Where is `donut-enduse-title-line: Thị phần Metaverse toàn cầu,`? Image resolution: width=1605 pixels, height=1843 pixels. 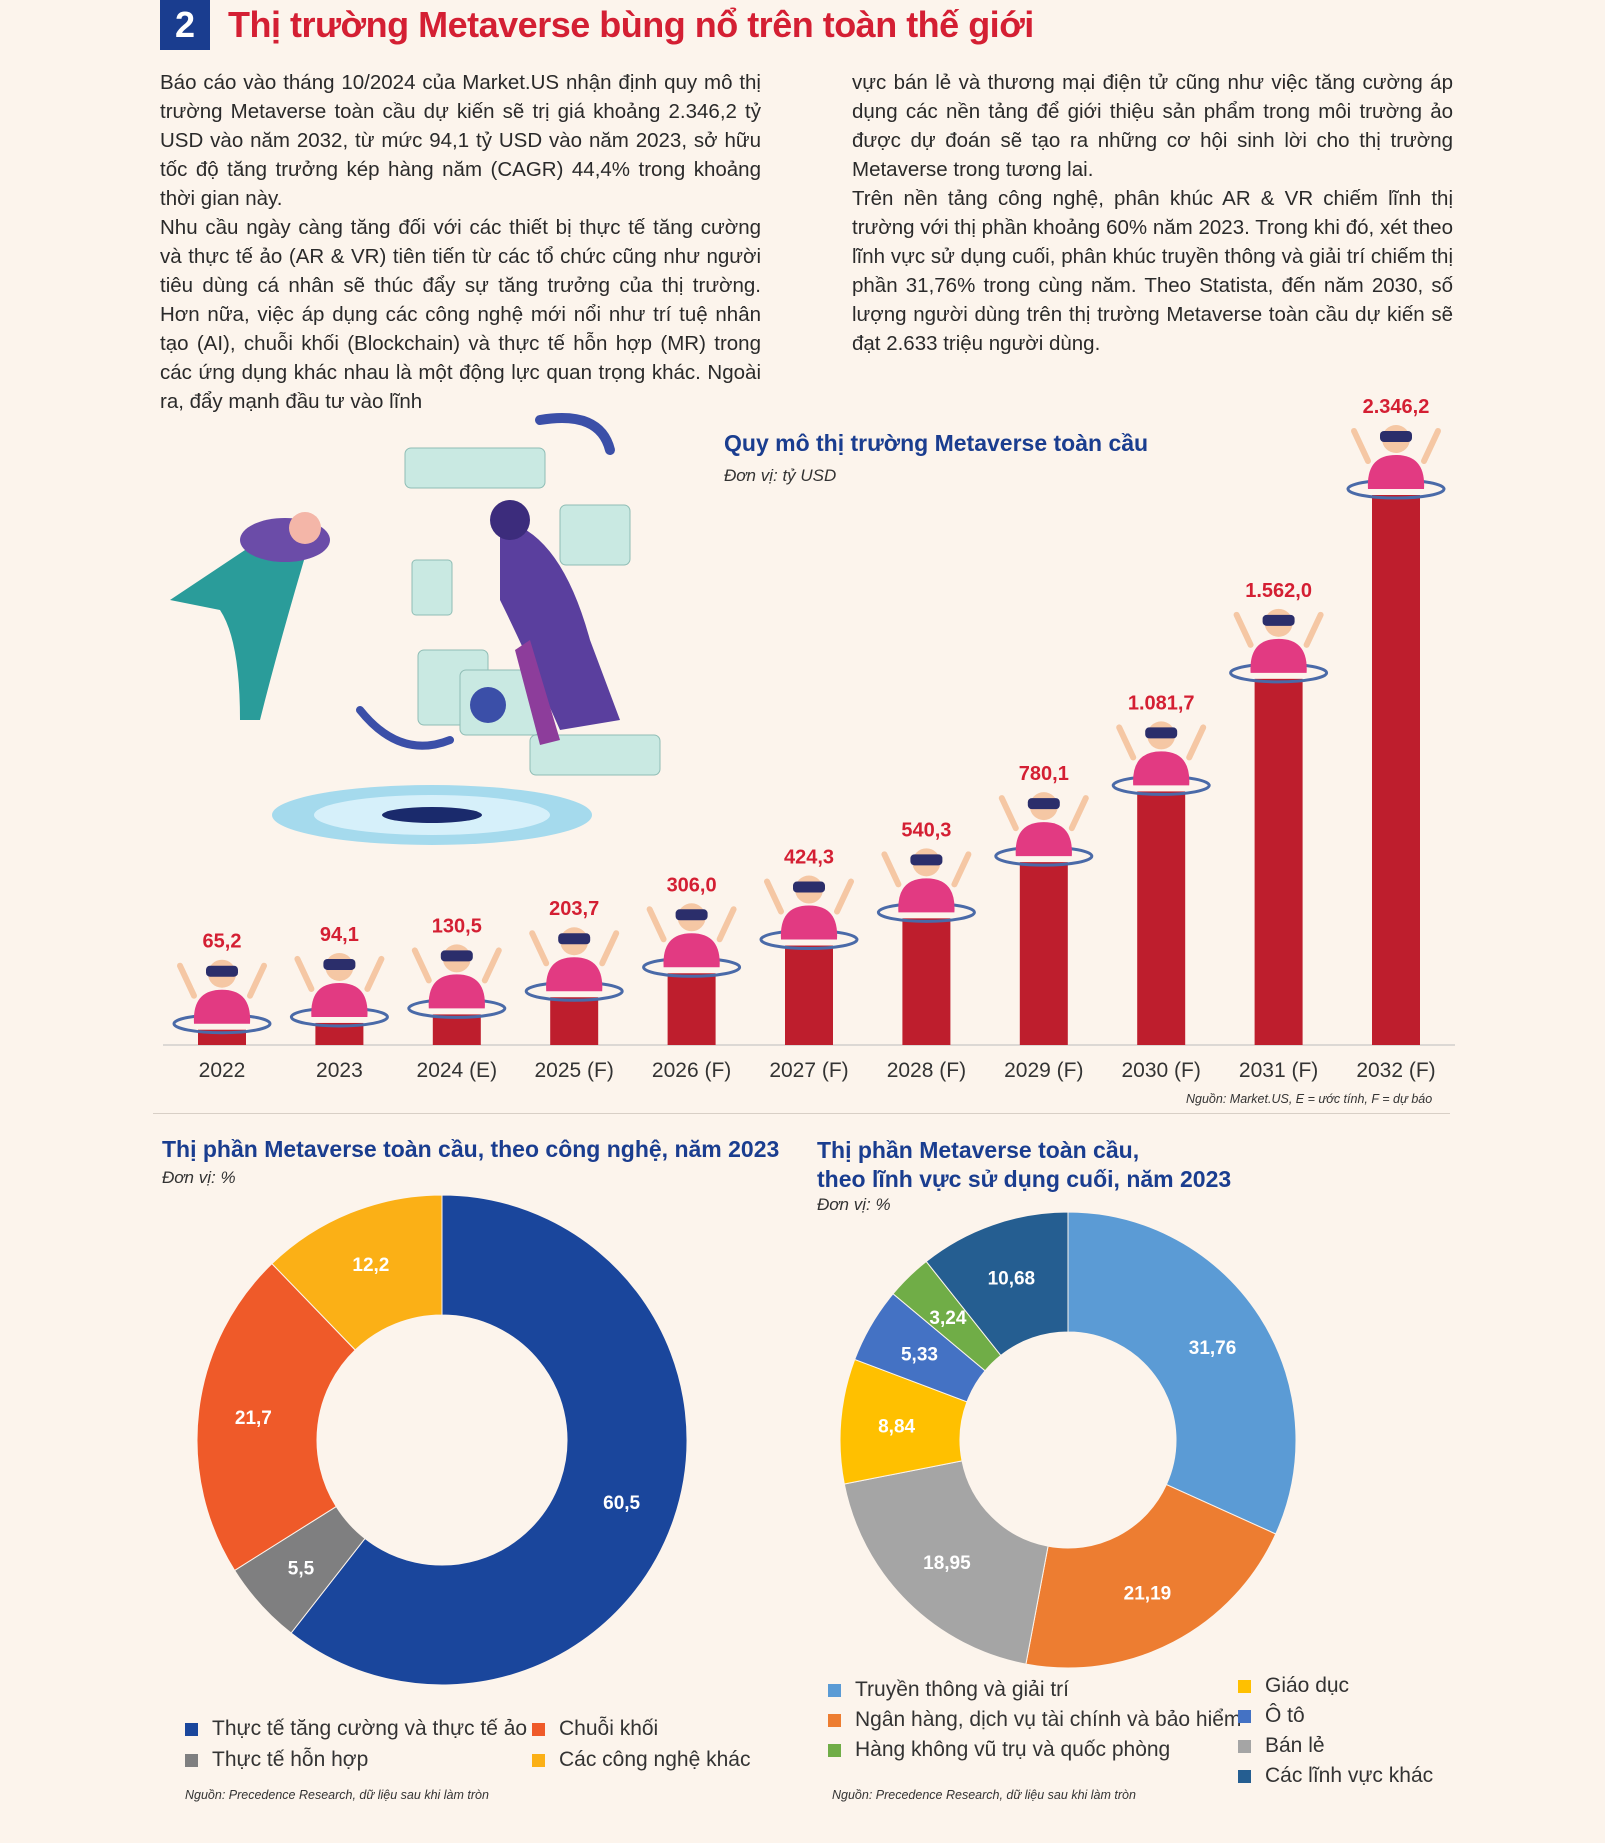
donut-enduse-title-line: Thị phần Metaverse toàn cầu, is located at coordinates (978, 1150).